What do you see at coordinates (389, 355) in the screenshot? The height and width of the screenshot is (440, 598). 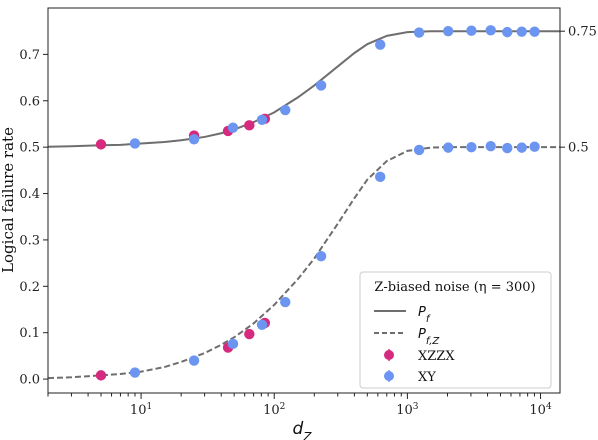 I see `legend-xzzx-marker` at bounding box center [389, 355].